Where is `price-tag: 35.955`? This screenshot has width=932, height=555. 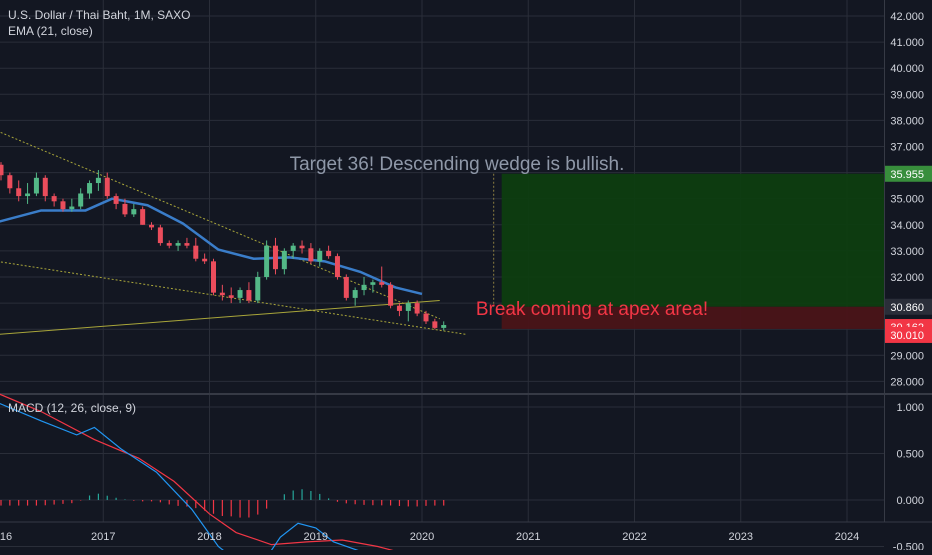
price-tag: 35.955 is located at coordinates (908, 173).